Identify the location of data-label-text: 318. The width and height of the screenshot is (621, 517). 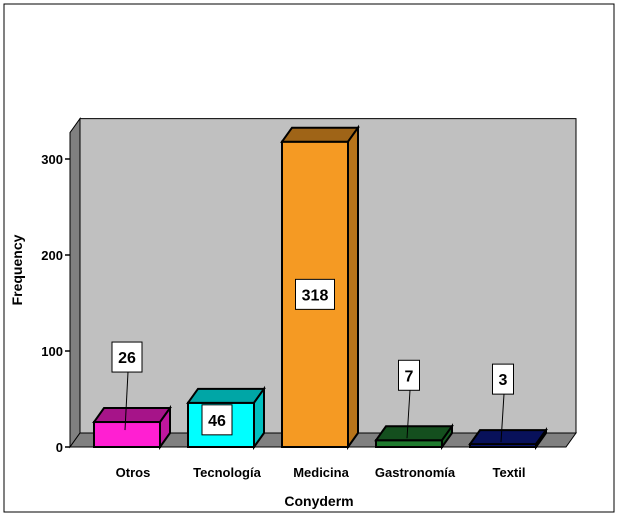
(315, 295).